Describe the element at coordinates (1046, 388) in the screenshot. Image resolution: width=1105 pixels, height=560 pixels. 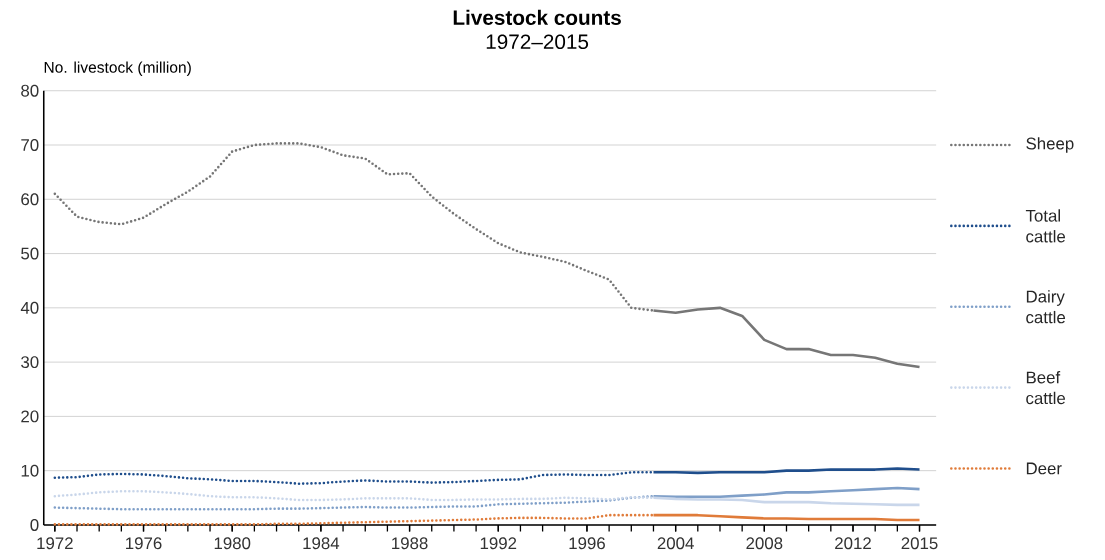
I see `legend-label: Beef cattle` at that location.